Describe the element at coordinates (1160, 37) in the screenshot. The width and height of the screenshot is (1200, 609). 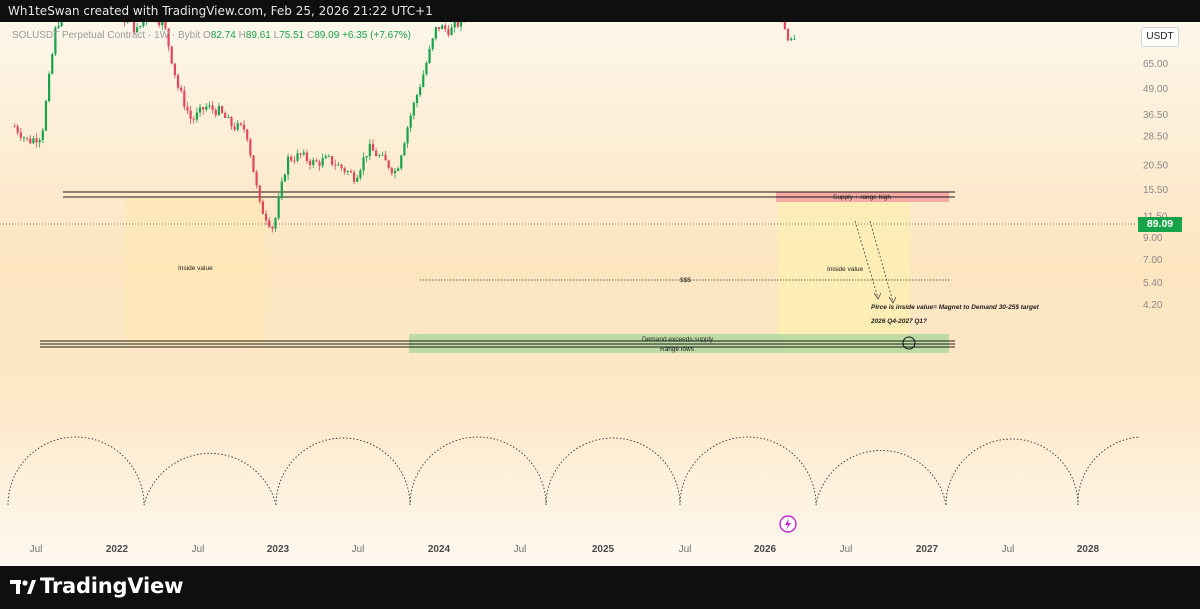
I see `currency-button: USDT` at that location.